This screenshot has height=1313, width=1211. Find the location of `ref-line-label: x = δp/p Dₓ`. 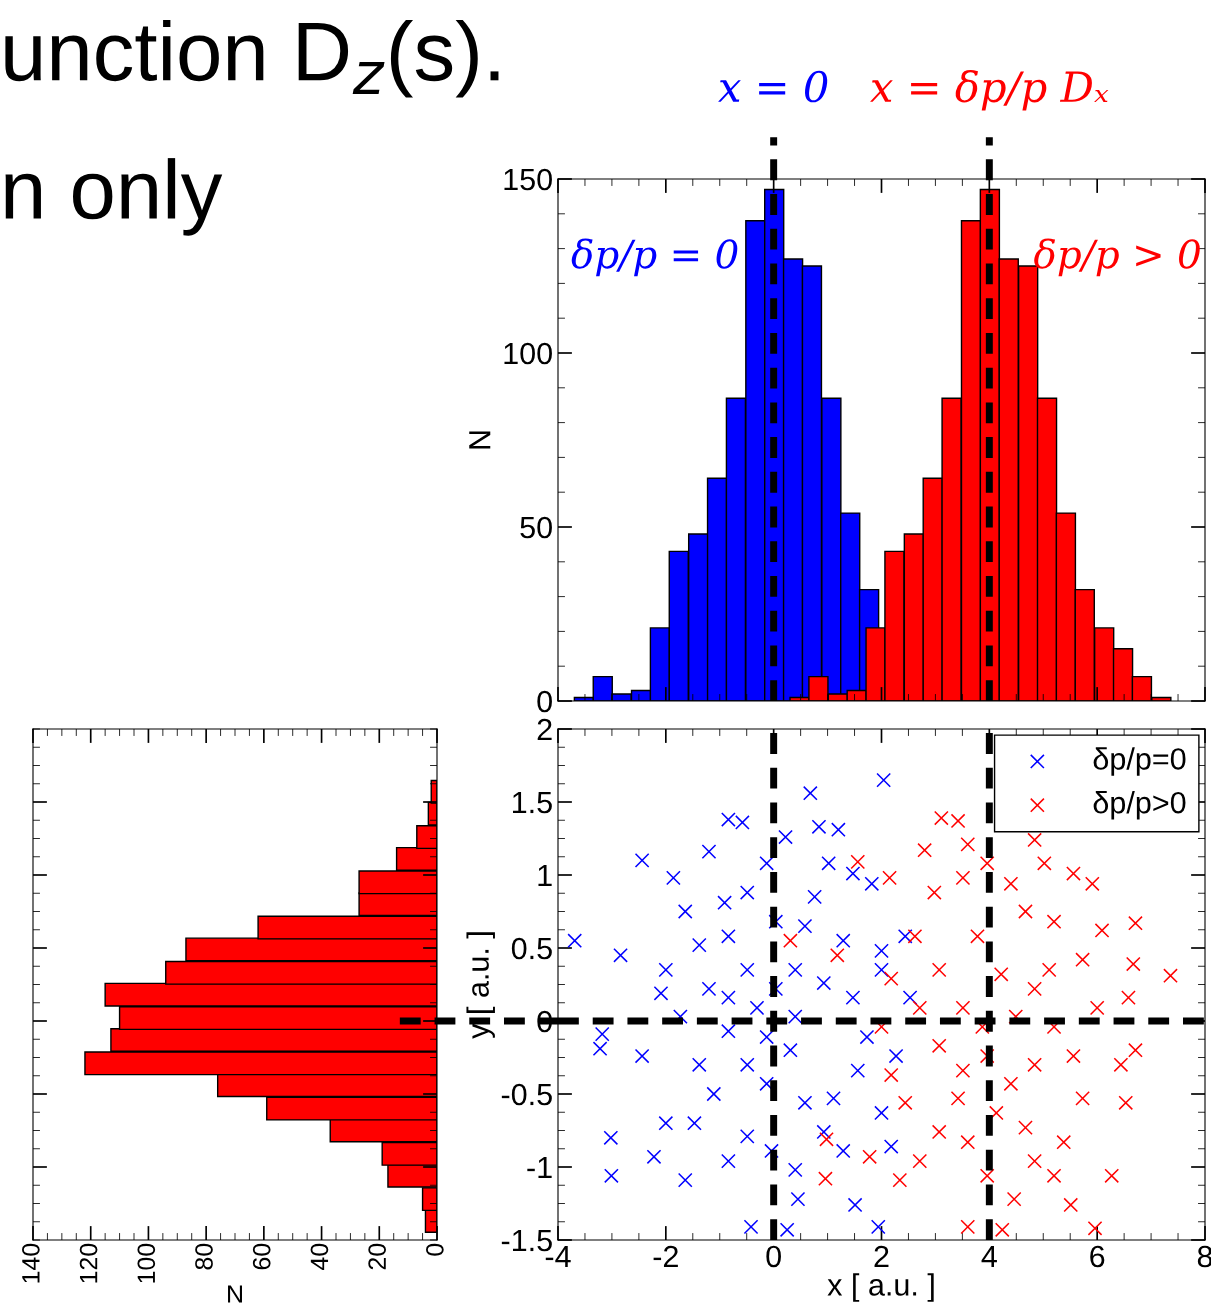

ref-line-label: x = δp/p Dₓ is located at coordinates (989, 90).